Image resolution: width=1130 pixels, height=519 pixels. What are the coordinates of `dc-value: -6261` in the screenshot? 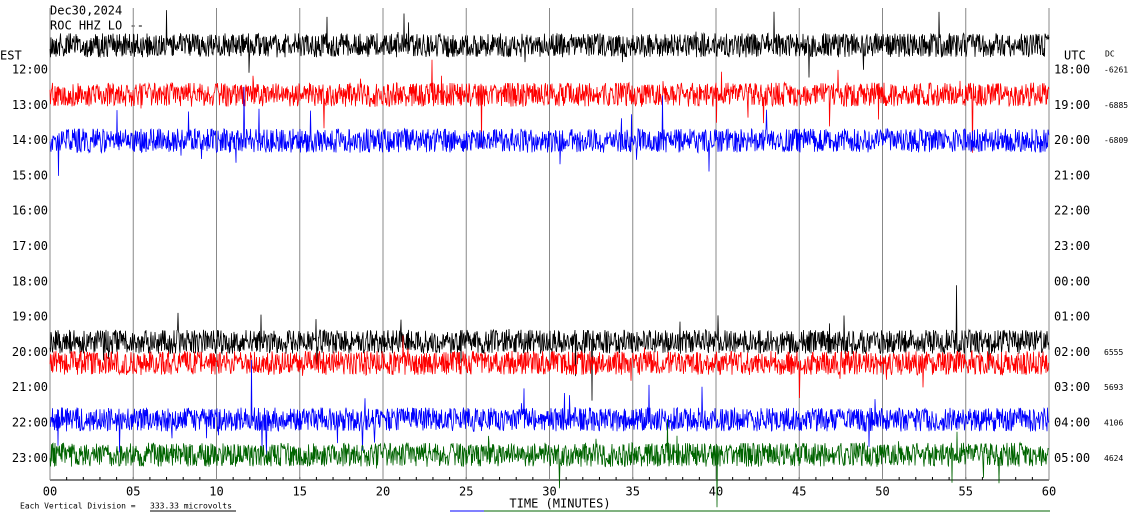 It's located at (1116, 70).